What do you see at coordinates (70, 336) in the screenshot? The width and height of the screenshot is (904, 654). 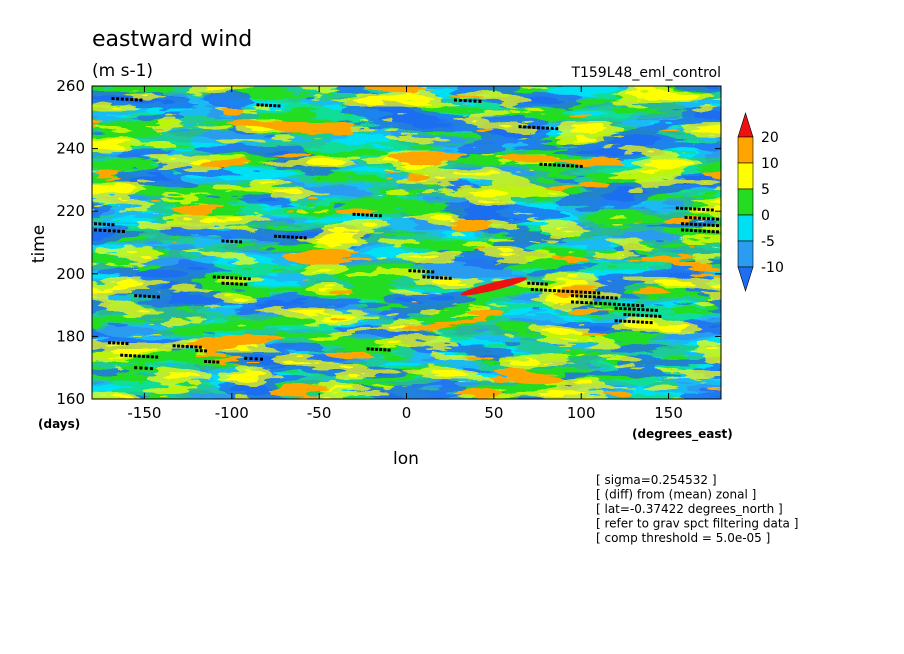 I see `y-tick-label: 180` at bounding box center [70, 336].